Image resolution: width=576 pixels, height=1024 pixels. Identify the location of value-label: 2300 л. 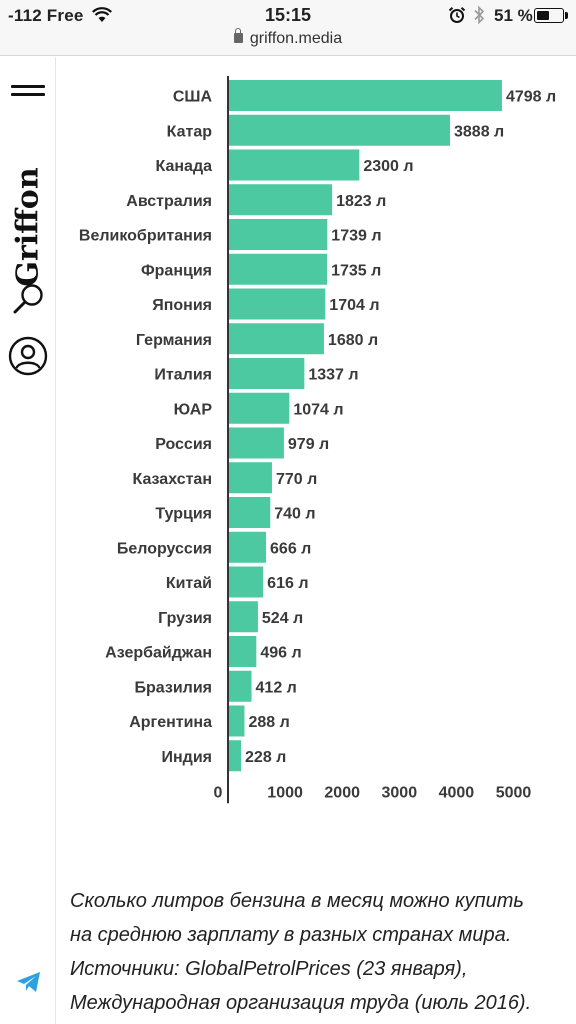
(388, 166).